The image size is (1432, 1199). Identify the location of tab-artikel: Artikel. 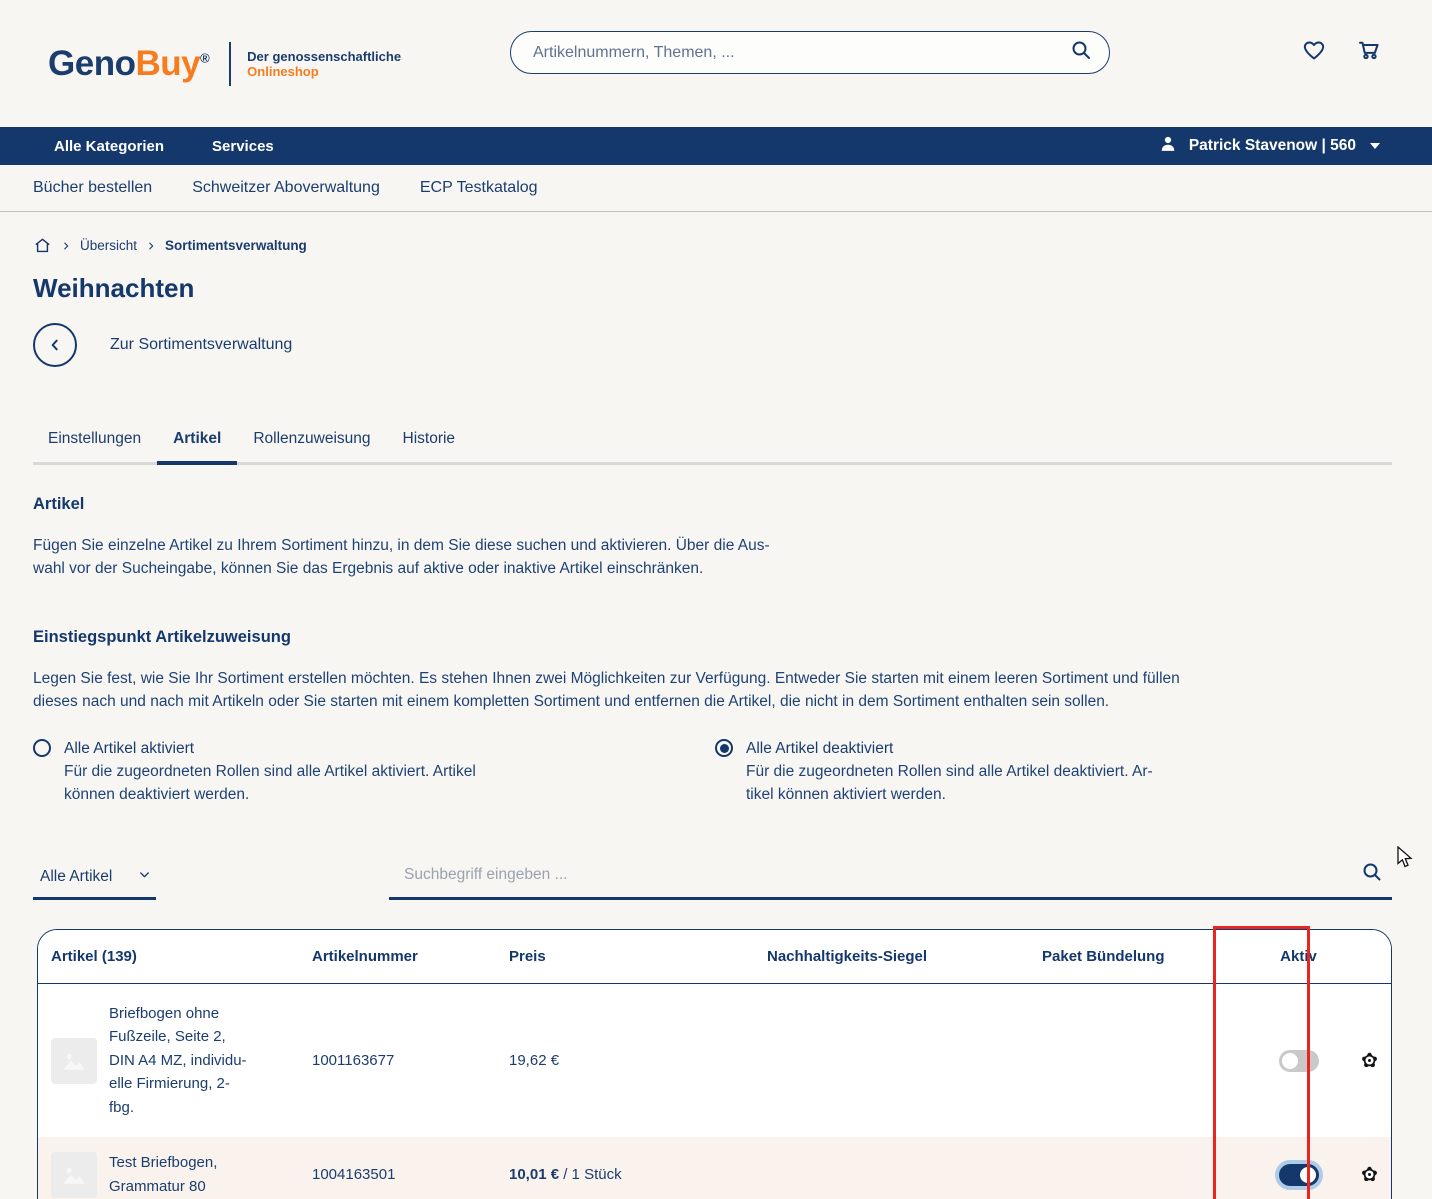
(197, 447).